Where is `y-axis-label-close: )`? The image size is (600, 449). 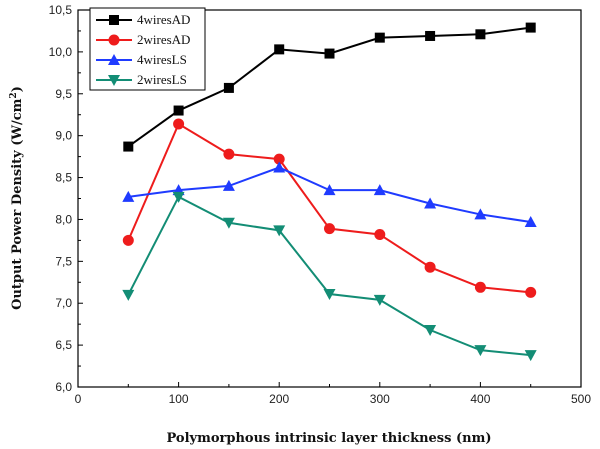
y-axis-label-close: ) is located at coordinates (17, 89).